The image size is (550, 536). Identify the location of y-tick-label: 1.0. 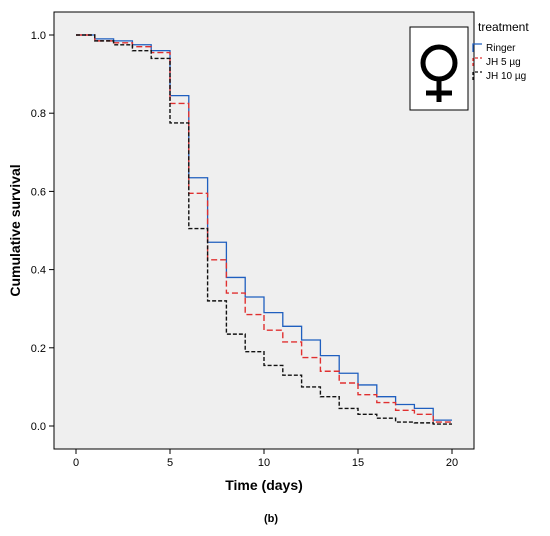
(38, 36).